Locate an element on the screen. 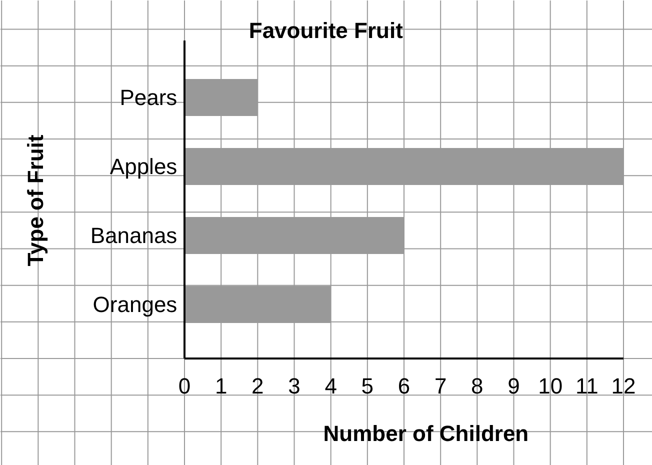 The image size is (652, 465). x-axis-title: Number of Children is located at coordinates (426, 433).